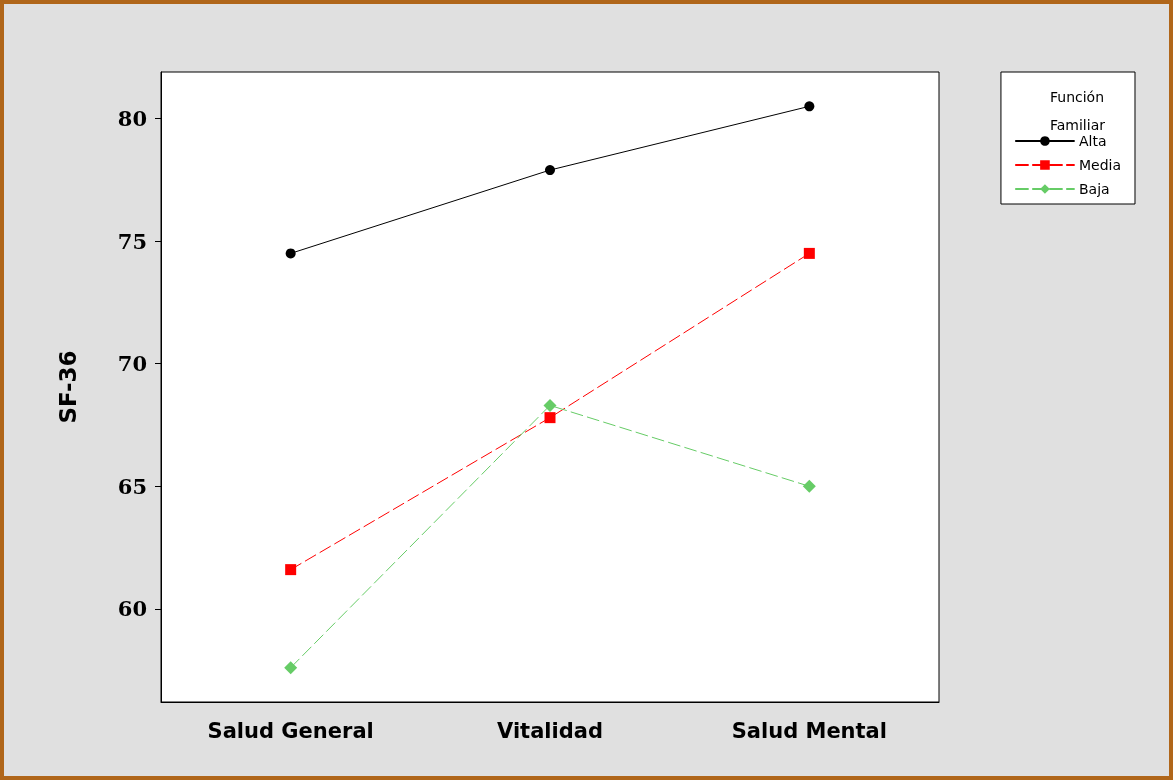  I want to click on legend-label: Baja, so click(1094, 189).